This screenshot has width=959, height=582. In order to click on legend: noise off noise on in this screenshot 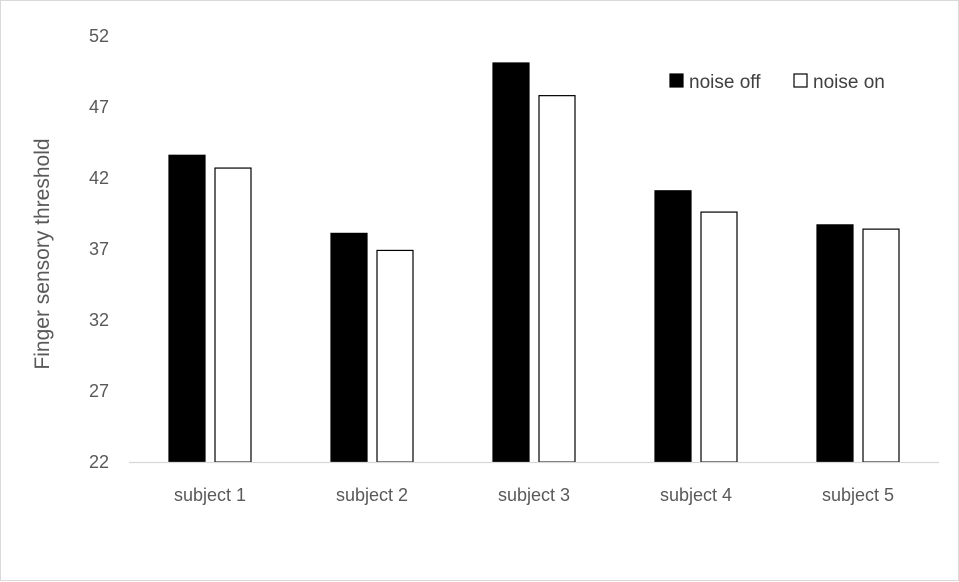, I will do `click(777, 82)`.